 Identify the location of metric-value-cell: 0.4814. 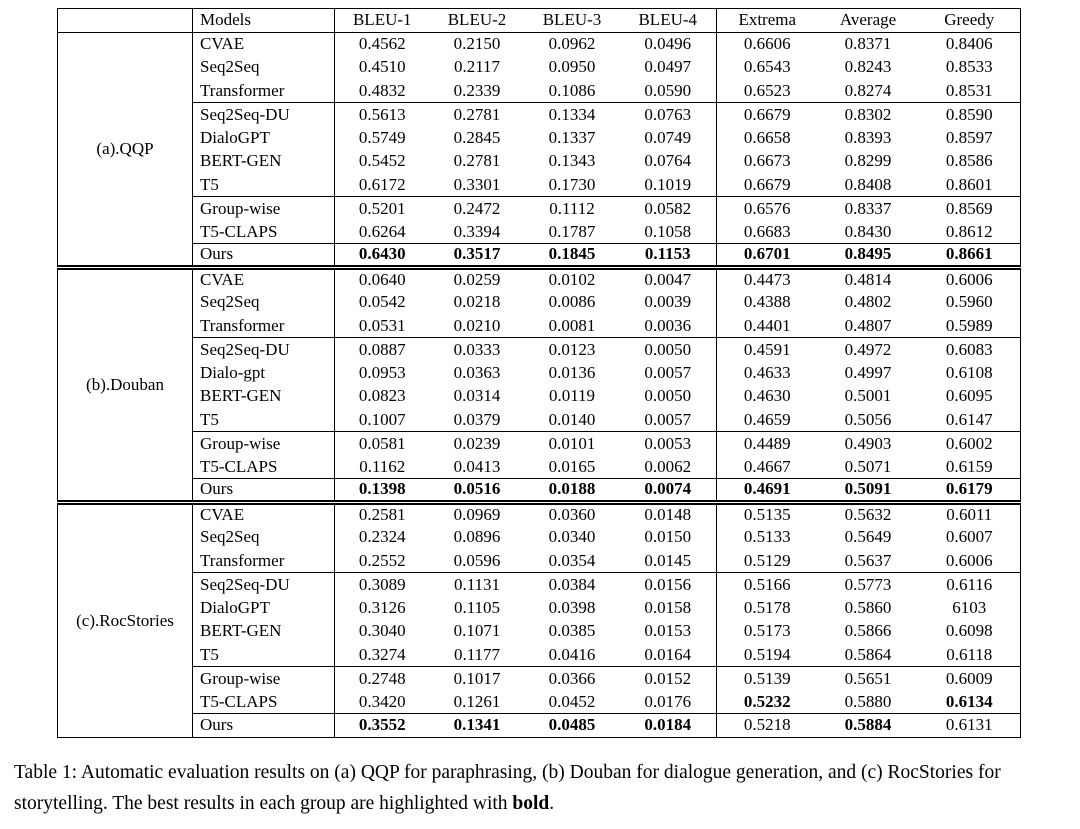
(868, 277).